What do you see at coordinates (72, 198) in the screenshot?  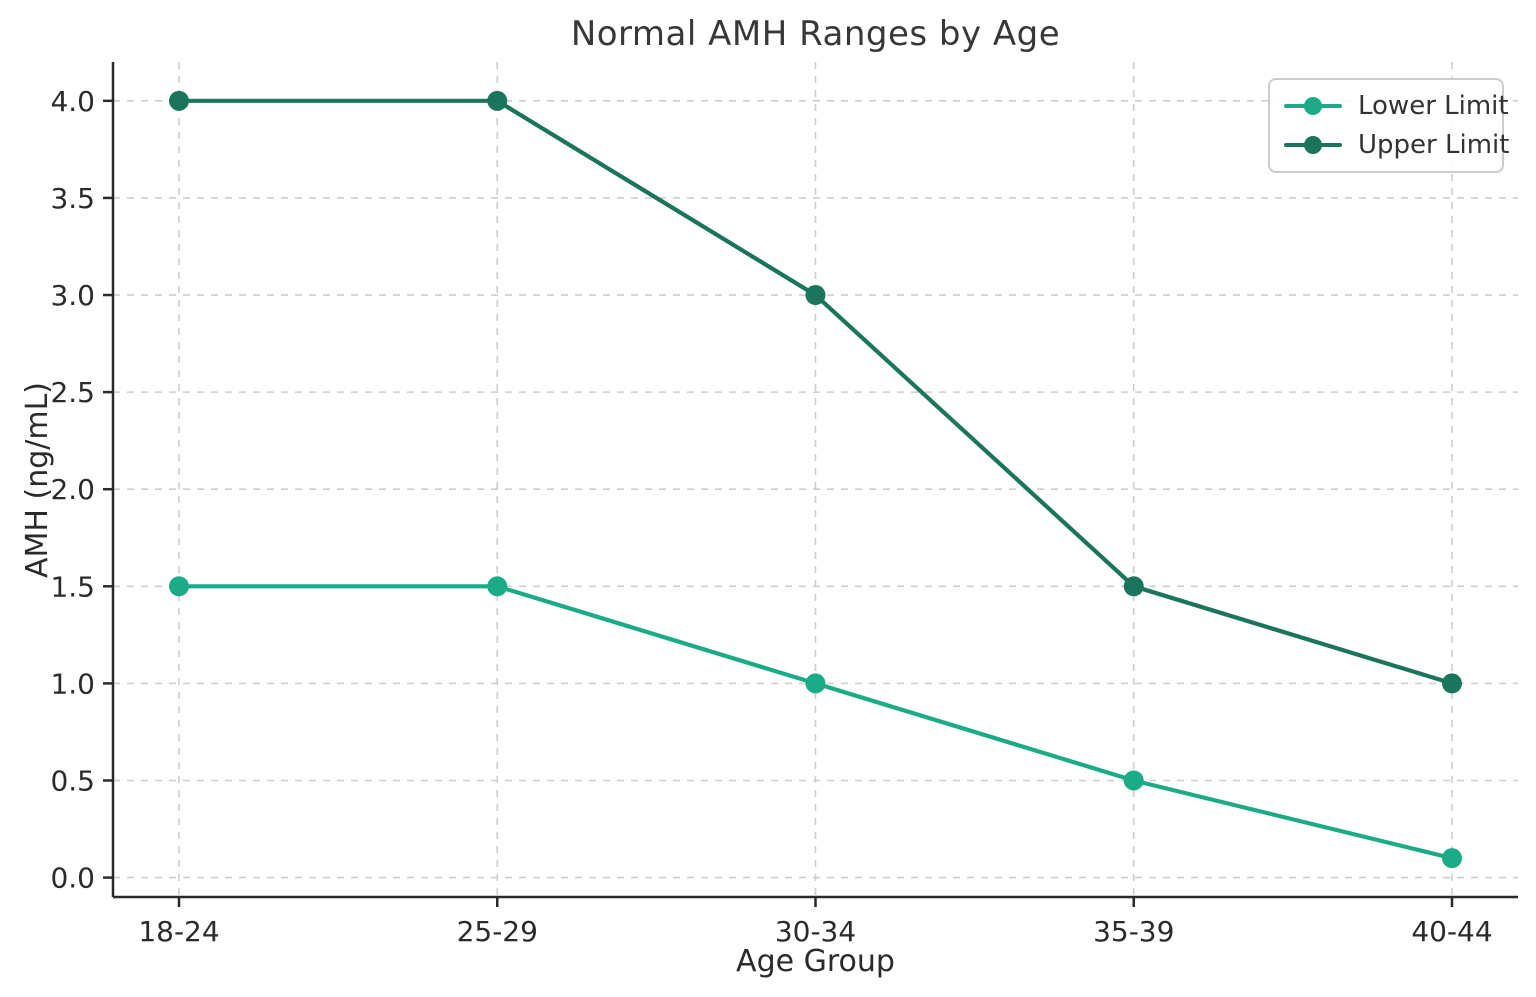 I see `y-tick-label: 3.5` at bounding box center [72, 198].